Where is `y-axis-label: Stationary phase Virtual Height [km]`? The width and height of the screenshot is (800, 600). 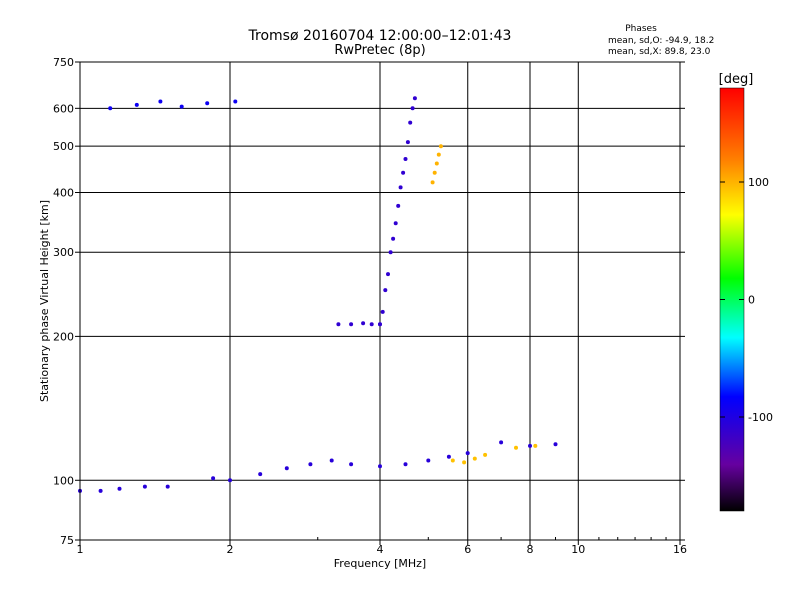 y-axis-label: Stationary phase Virtual Height [km] is located at coordinates (44, 301).